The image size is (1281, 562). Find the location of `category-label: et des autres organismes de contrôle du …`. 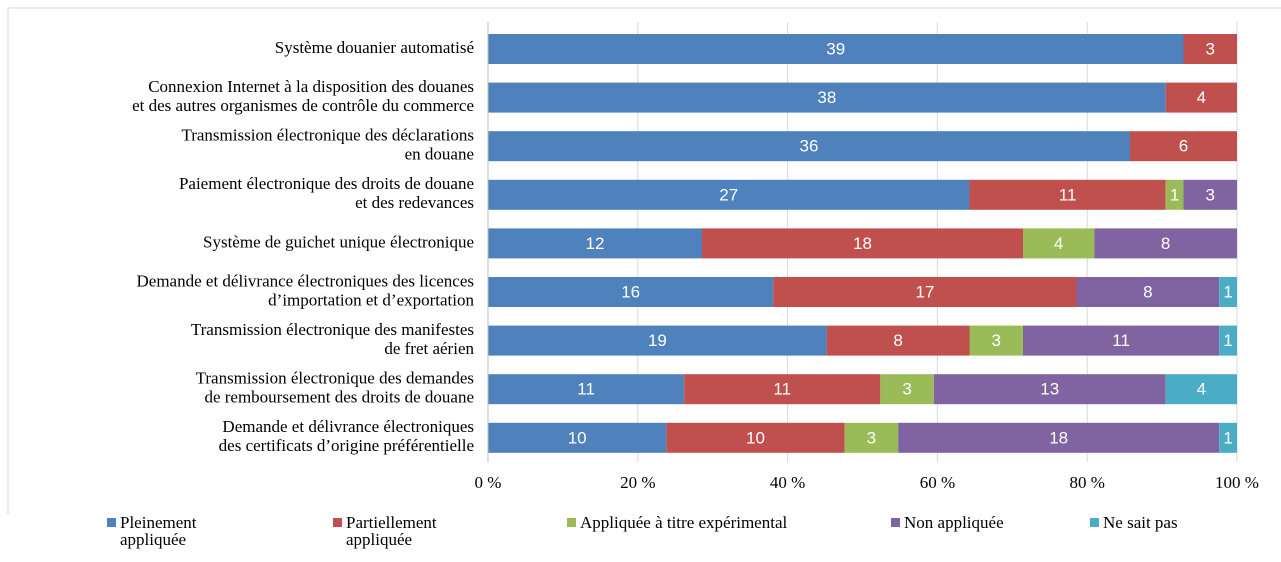

category-label: et des autres organismes de contrôle du … is located at coordinates (303, 105).